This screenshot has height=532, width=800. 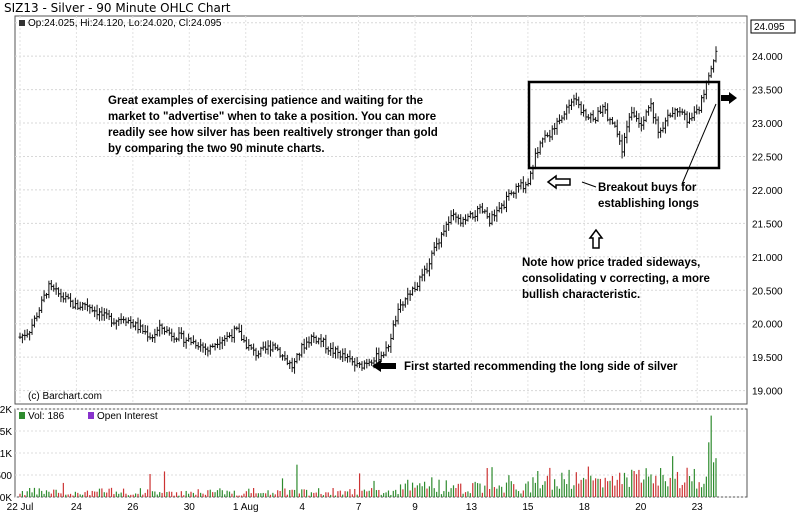 I want to click on price-tick-label: 23.000, so click(x=767, y=124).